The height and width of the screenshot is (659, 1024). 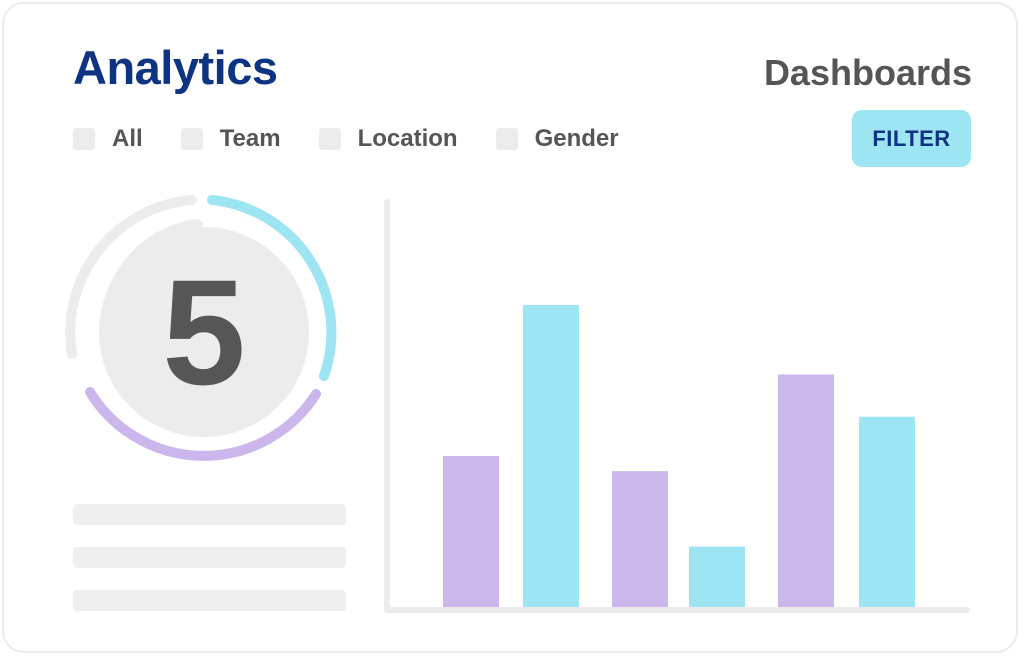 I want to click on gauge-arc-purple, so click(x=203, y=424).